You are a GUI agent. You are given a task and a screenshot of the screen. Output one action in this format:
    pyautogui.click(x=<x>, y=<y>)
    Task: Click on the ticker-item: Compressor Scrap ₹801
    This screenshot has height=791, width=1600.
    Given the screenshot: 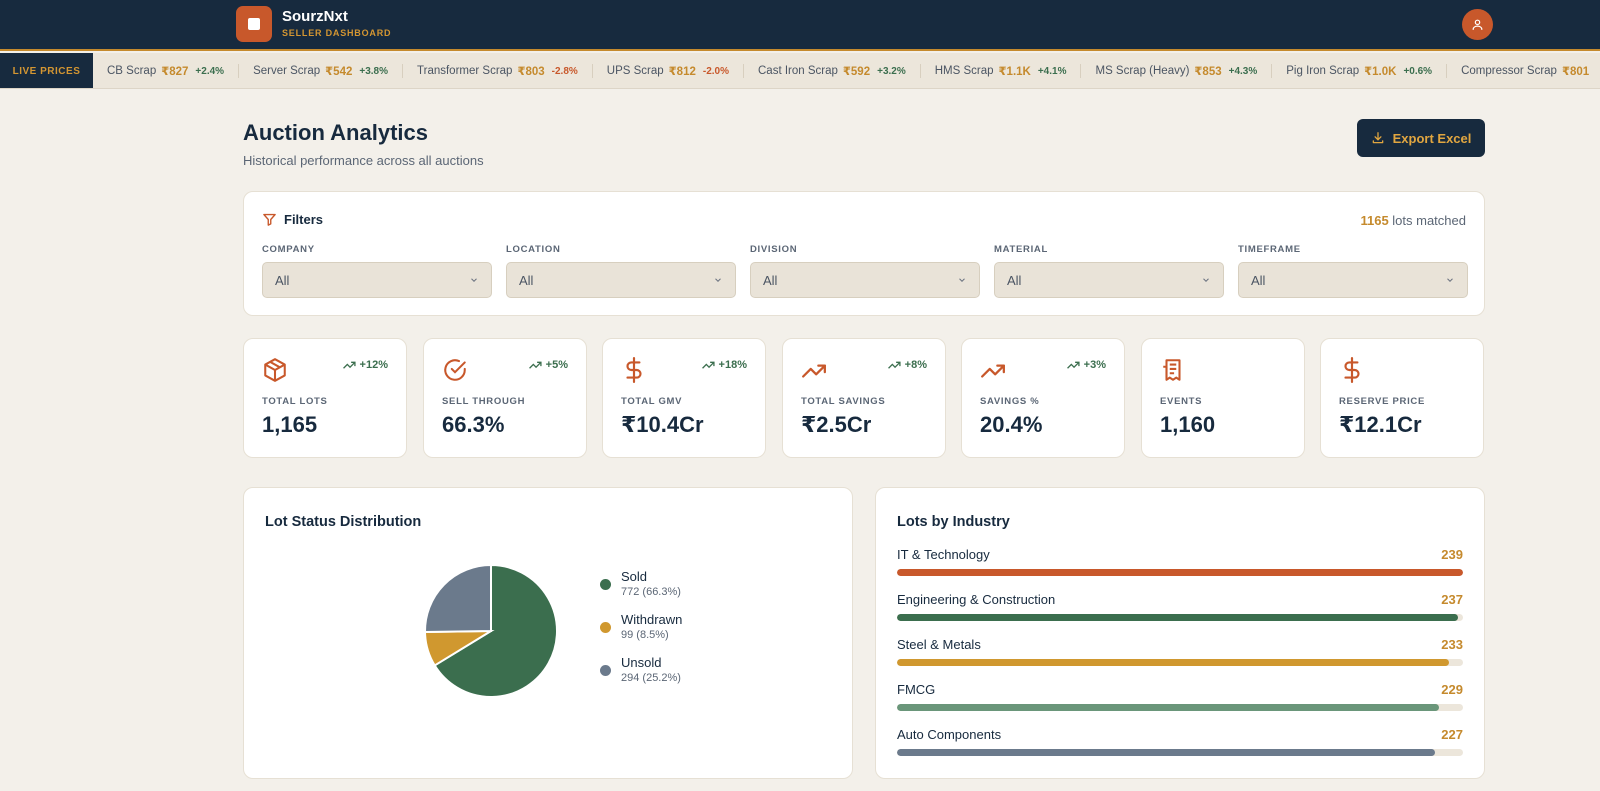 What is the action you would take?
    pyautogui.click(x=1523, y=71)
    